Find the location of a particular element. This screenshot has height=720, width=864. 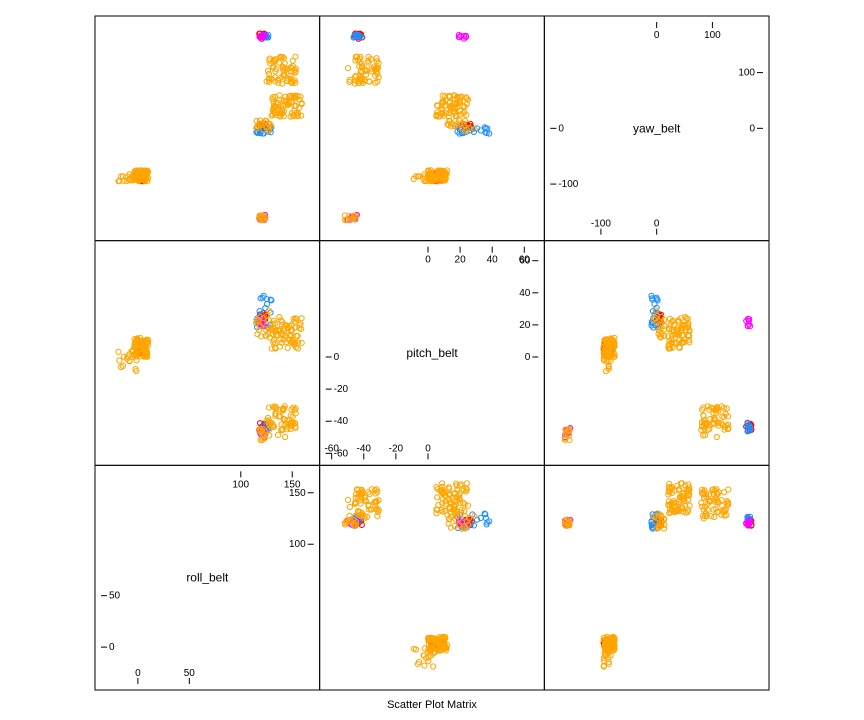

tick-label: 40 is located at coordinates (493, 260).